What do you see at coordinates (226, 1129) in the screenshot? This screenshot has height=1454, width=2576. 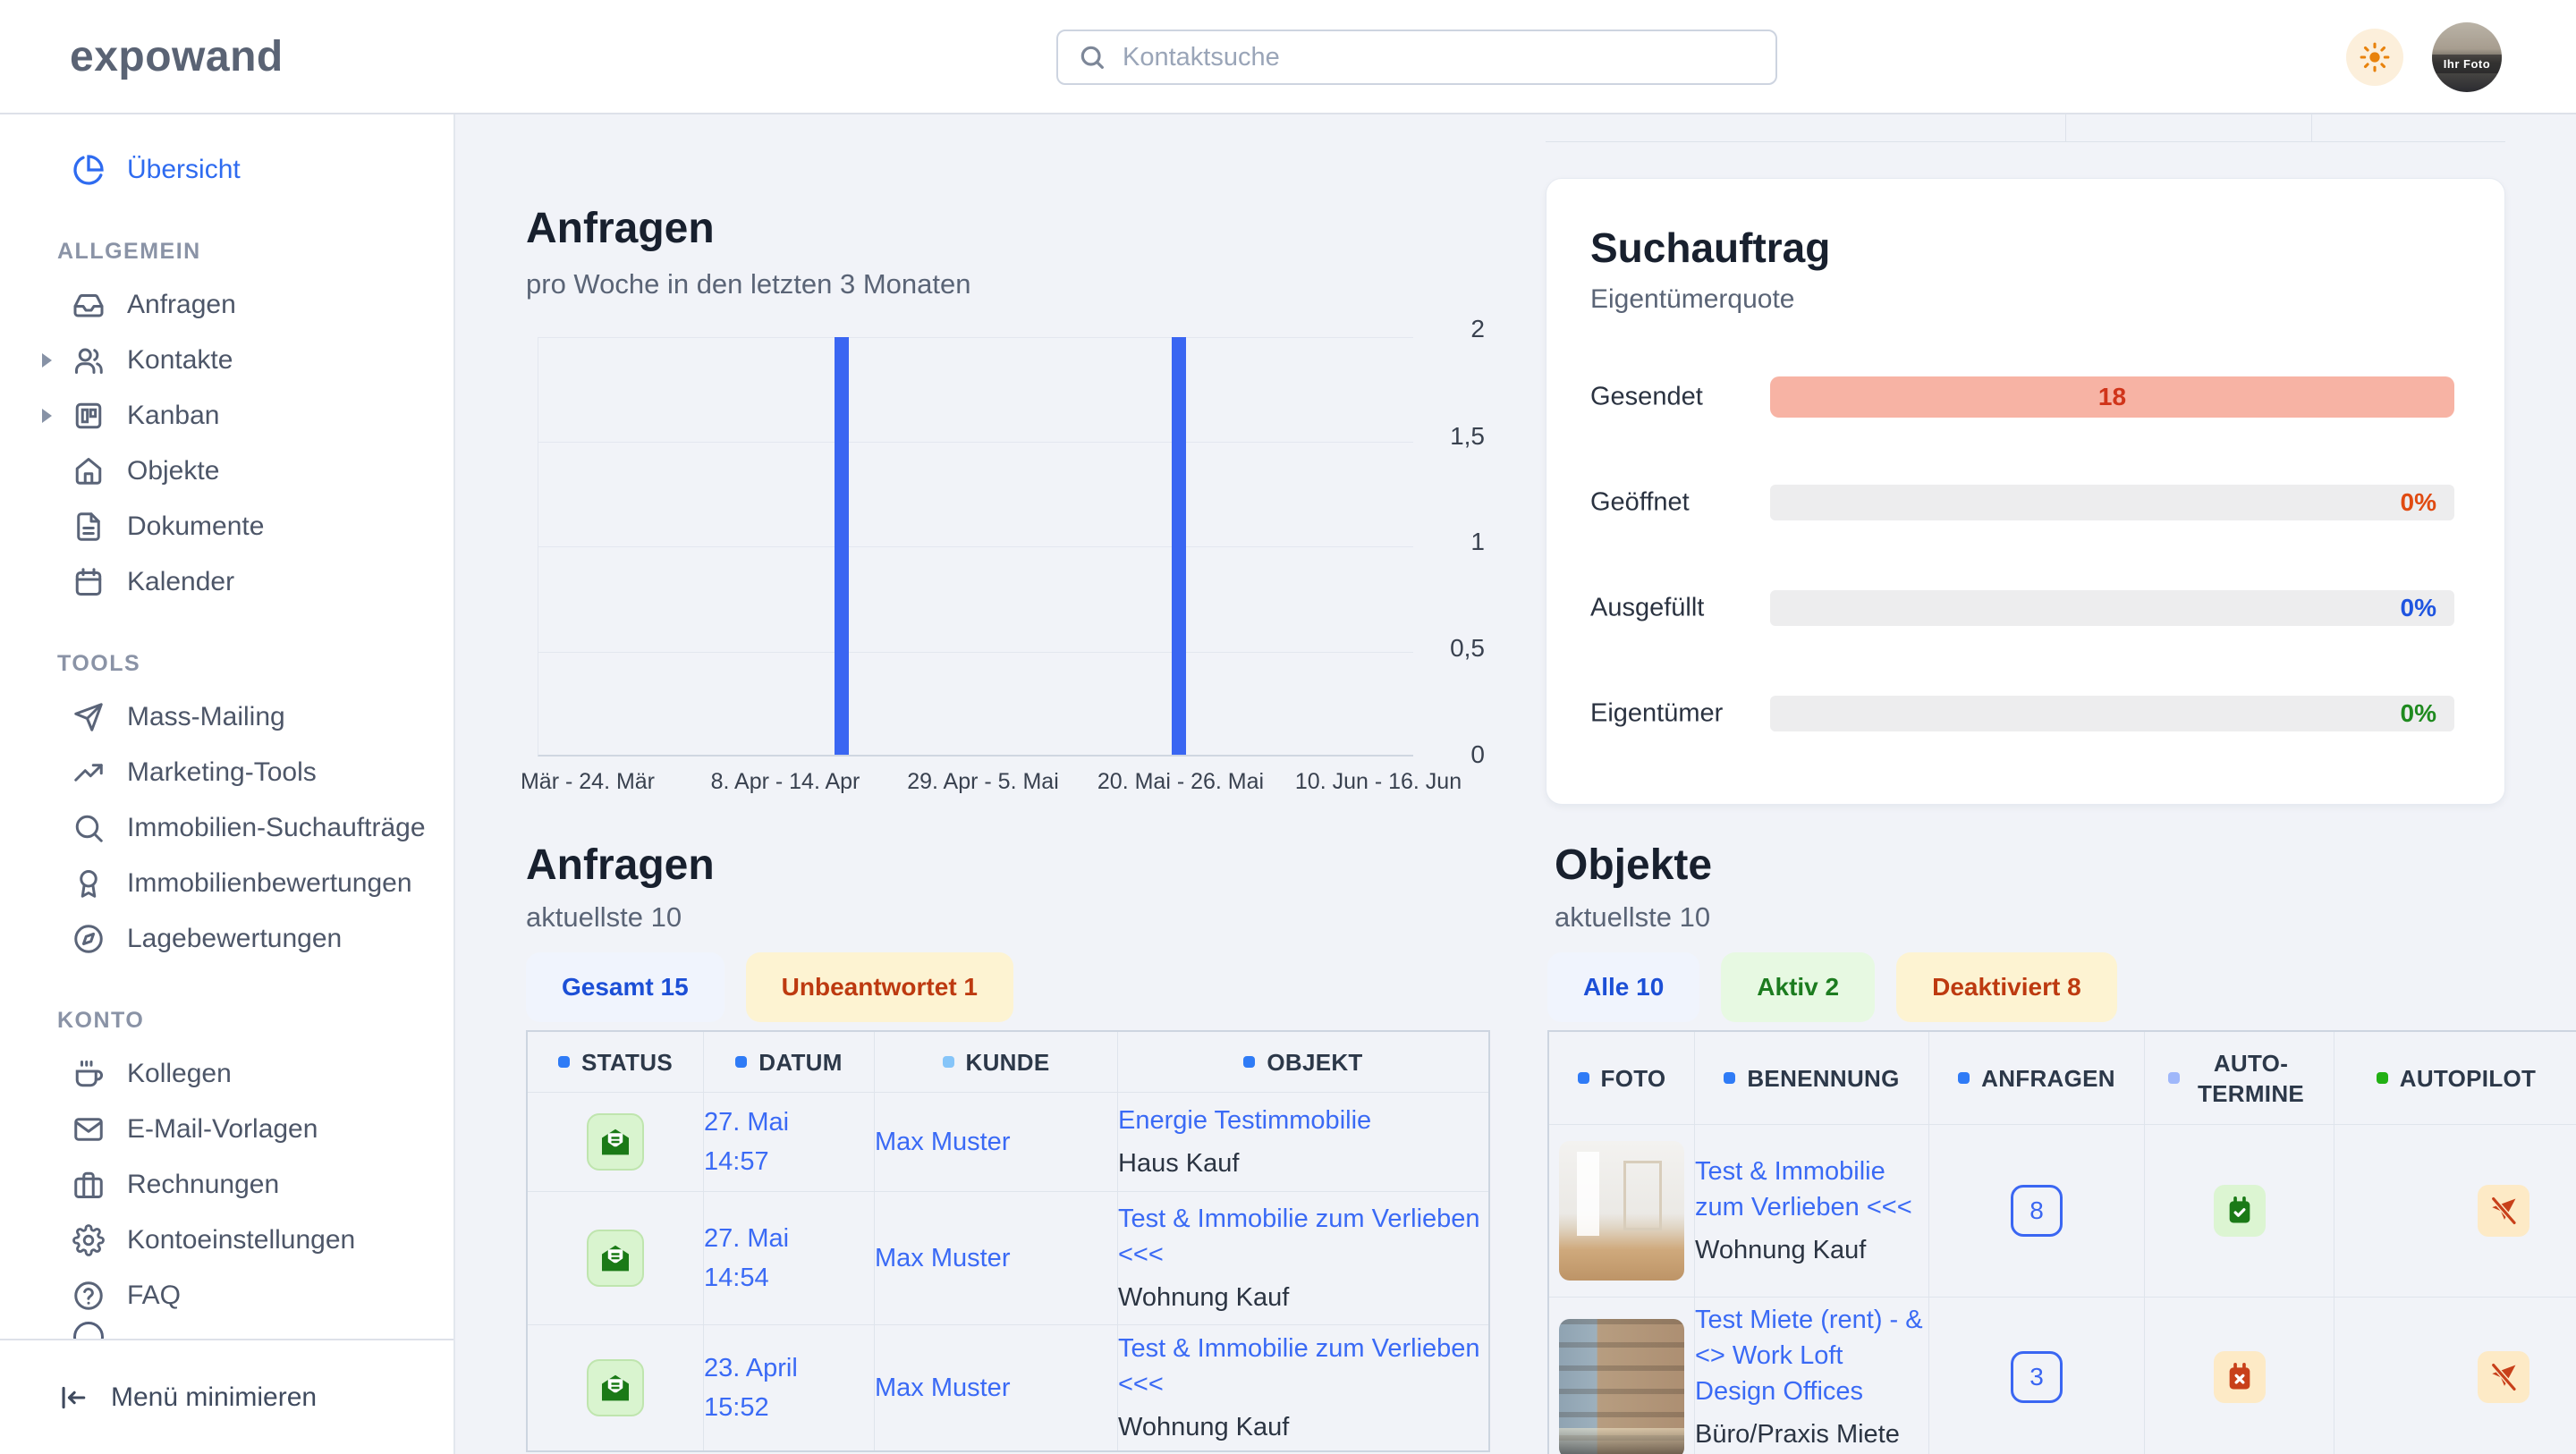 I see `sidebar-item-email-vorlagen: E-Mail-Vorlagen` at bounding box center [226, 1129].